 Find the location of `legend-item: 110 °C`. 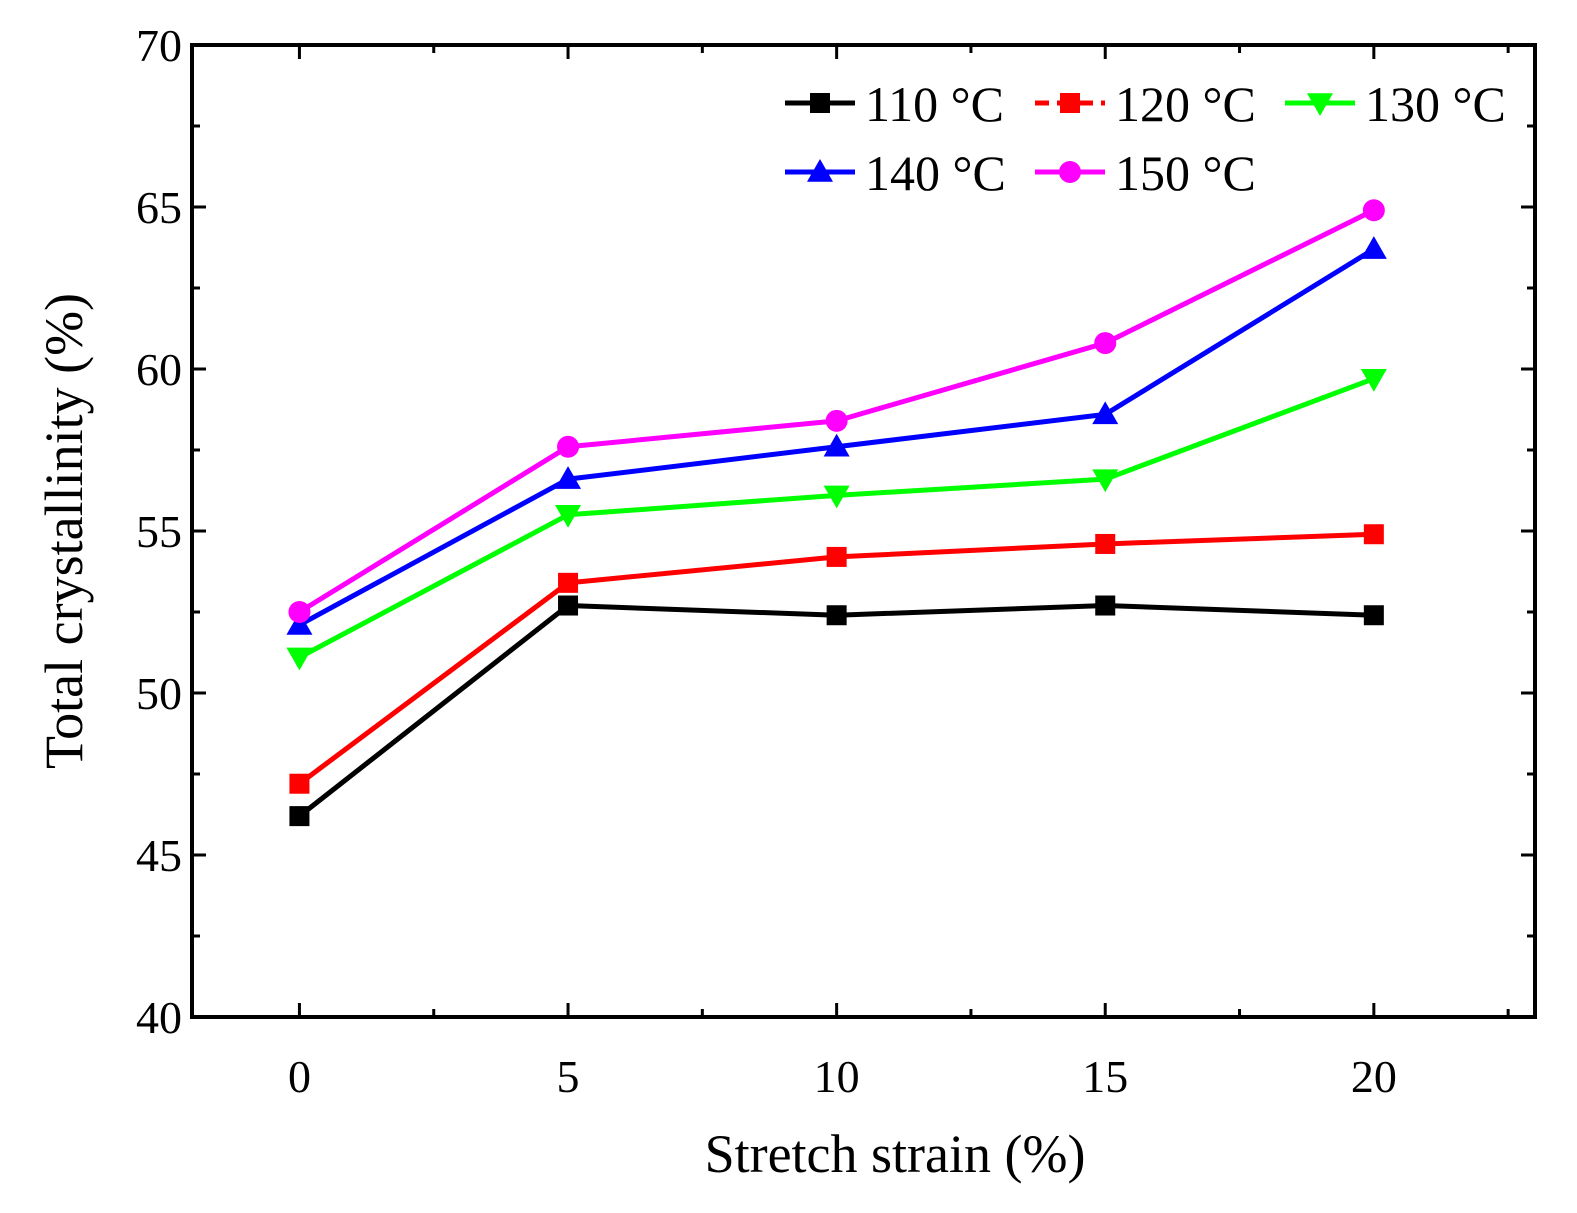

legend-item: 110 °C is located at coordinates (894, 104).